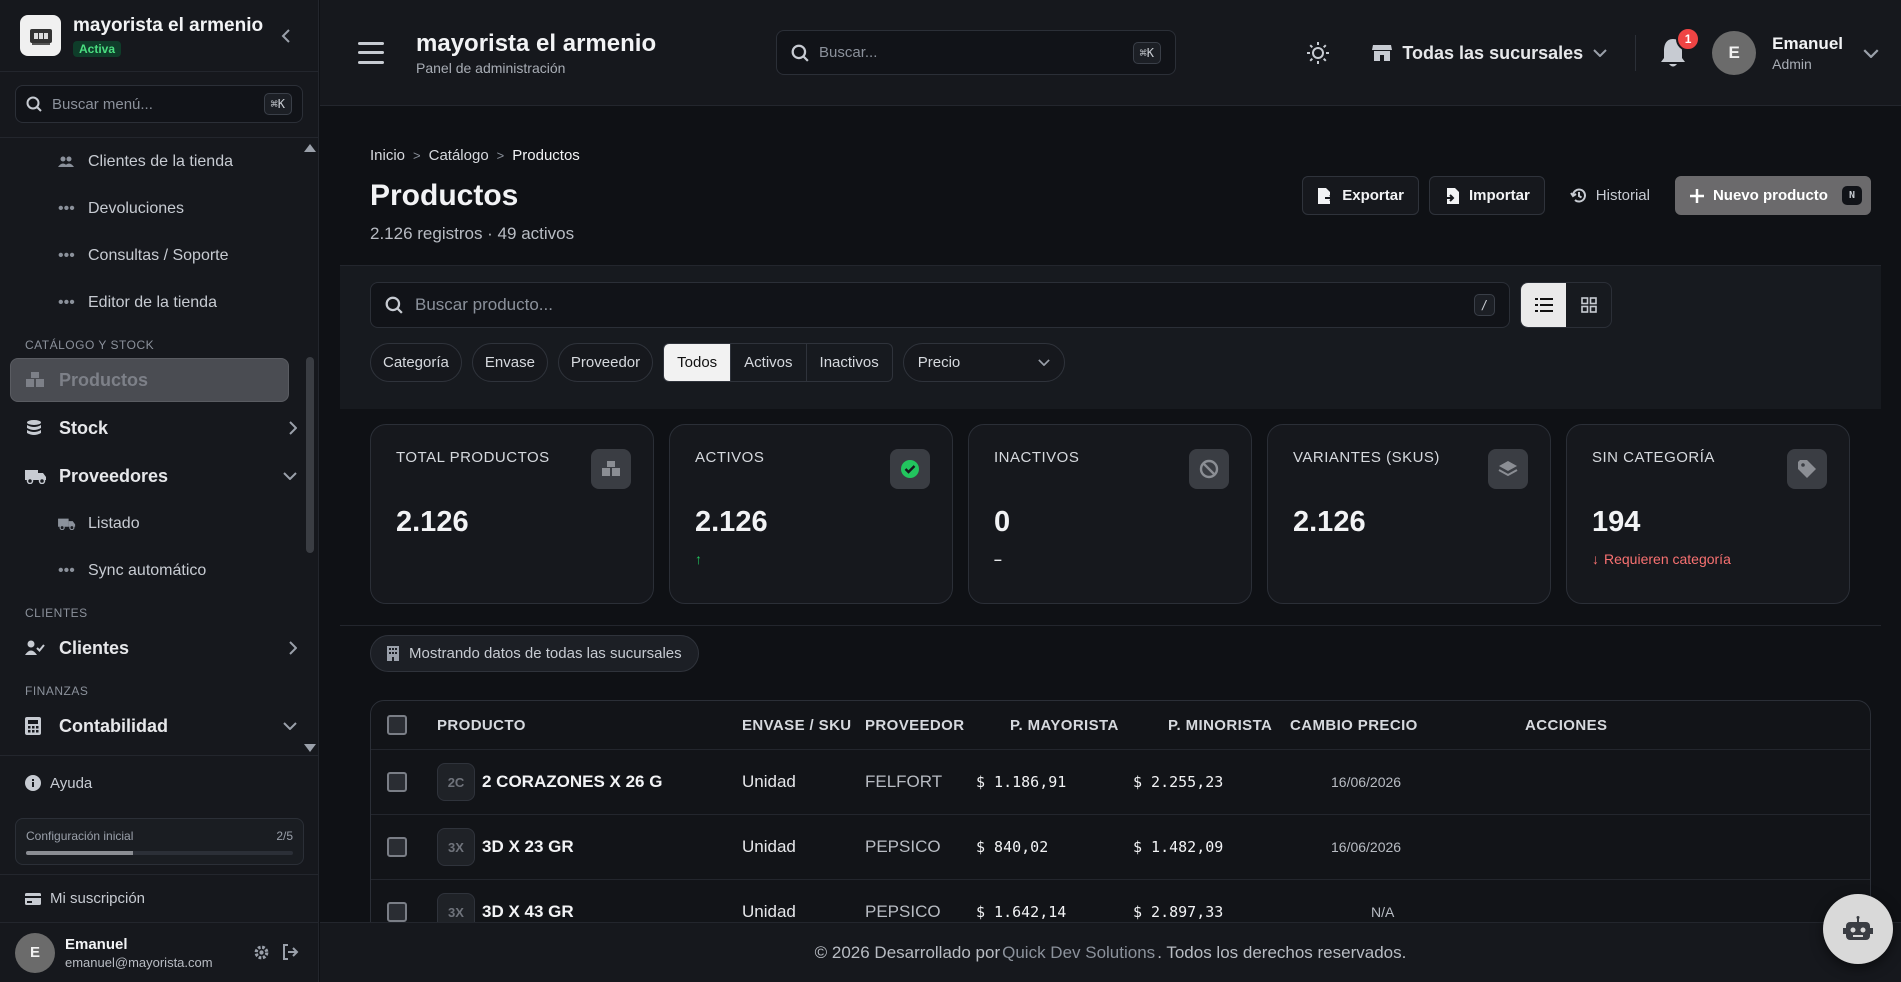 The width and height of the screenshot is (1901, 982). What do you see at coordinates (159, 898) in the screenshot?
I see `subscription-link: Mi suscripción` at bounding box center [159, 898].